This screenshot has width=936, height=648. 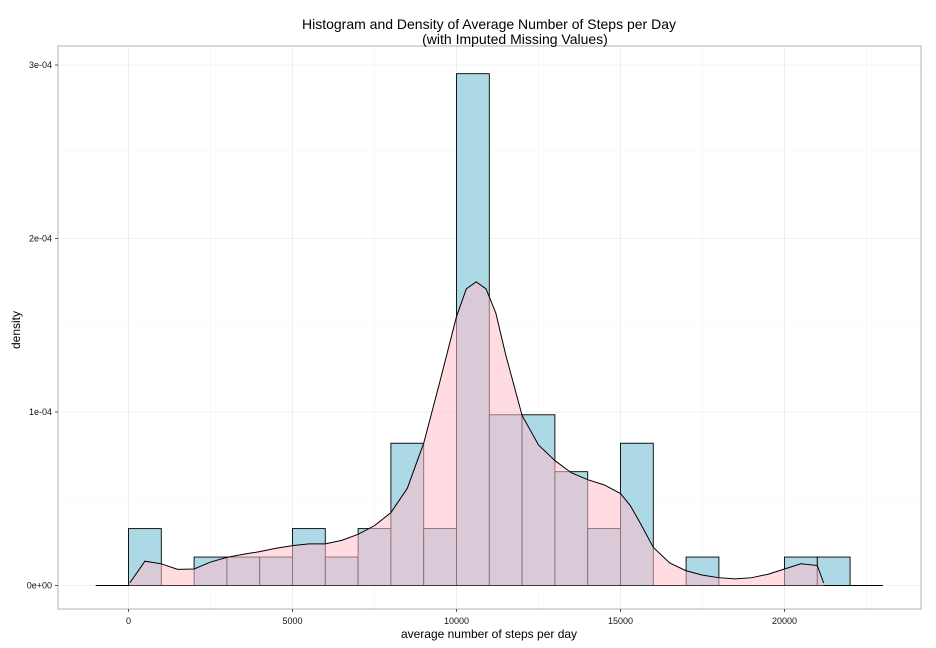 What do you see at coordinates (620, 621) in the screenshot?
I see `x-tick-label: 15000` at bounding box center [620, 621].